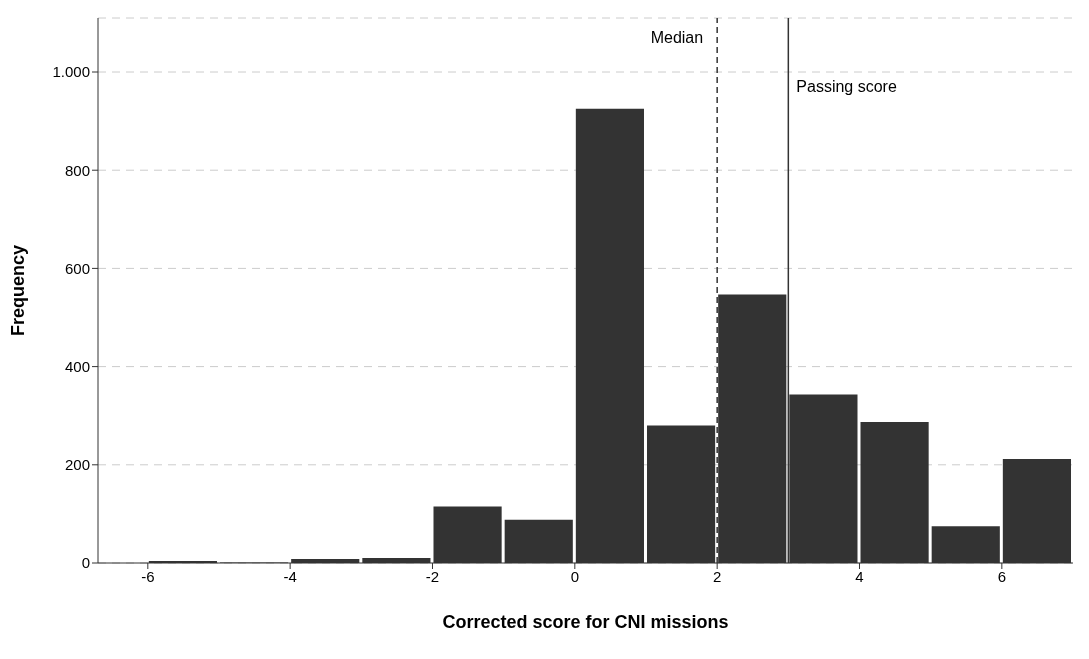 Image resolution: width=1089 pixels, height=659 pixels. What do you see at coordinates (677, 38) in the screenshot?
I see `ref-line-label: Median` at bounding box center [677, 38].